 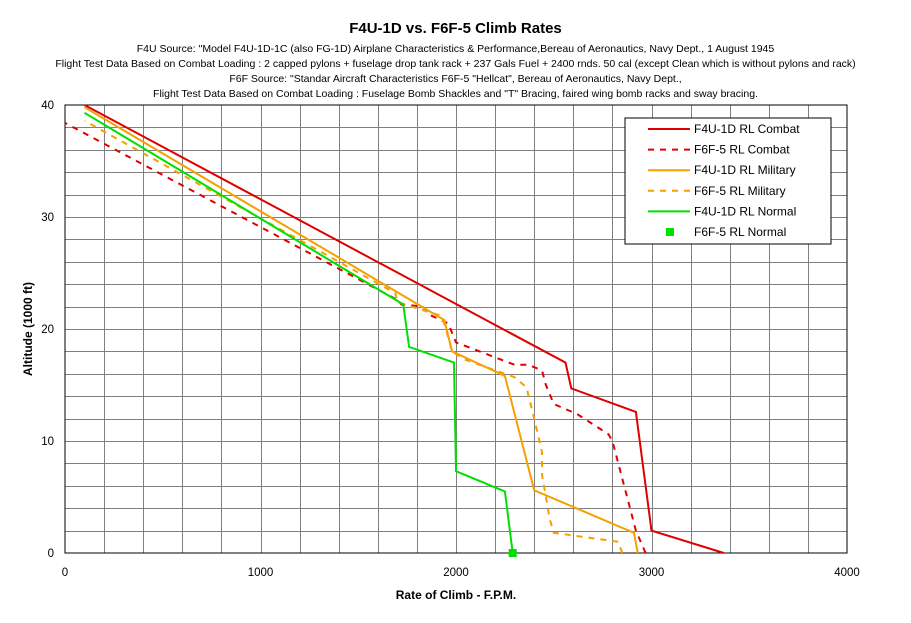 What do you see at coordinates (747, 129) in the screenshot?
I see `legend-label-f4u-1d-rl-combat: F4U-1D RL Combat` at bounding box center [747, 129].